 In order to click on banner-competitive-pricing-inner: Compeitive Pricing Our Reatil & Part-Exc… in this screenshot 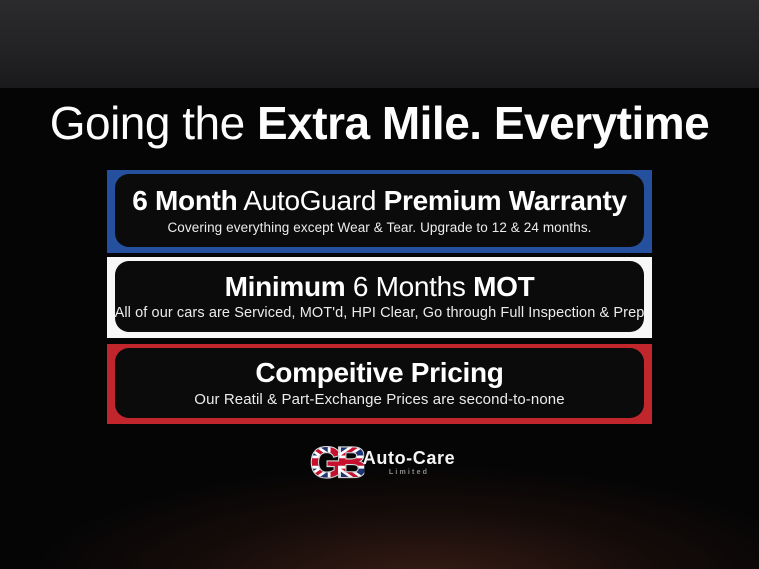, I will do `click(379, 383)`.